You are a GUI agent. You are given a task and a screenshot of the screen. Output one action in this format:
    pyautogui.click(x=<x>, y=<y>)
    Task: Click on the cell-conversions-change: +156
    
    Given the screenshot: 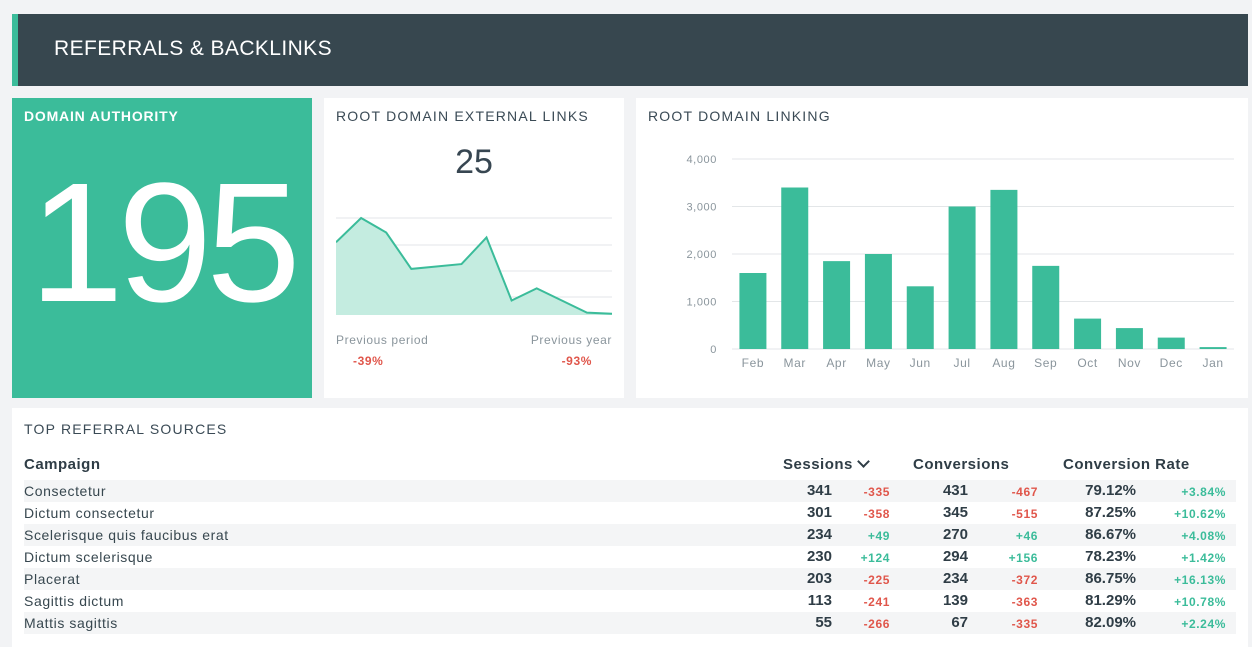 What is the action you would take?
    pyautogui.click(x=1023, y=558)
    